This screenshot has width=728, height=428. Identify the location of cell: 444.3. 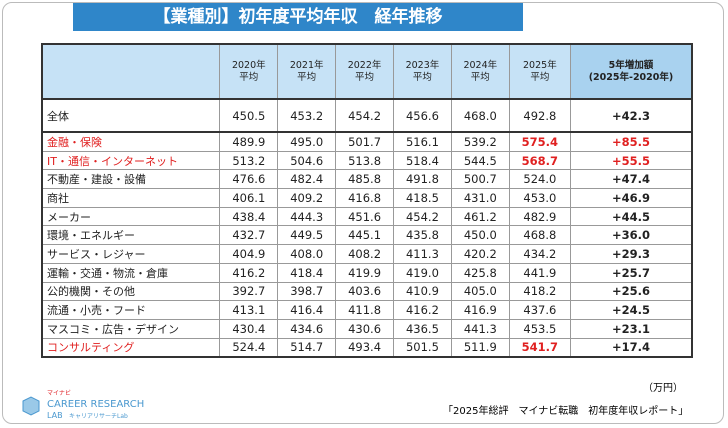
(307, 216).